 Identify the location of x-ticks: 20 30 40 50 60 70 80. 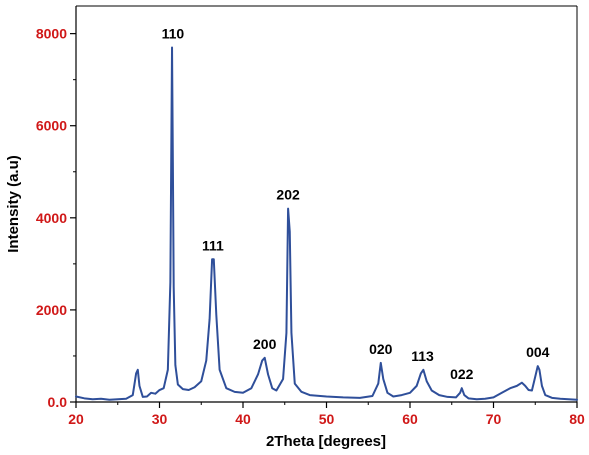
(326, 414).